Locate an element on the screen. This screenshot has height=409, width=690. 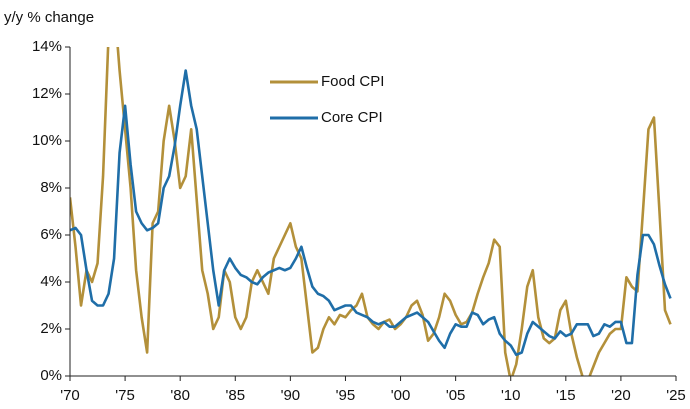
x-tick-label: '00 is located at coordinates (401, 395).